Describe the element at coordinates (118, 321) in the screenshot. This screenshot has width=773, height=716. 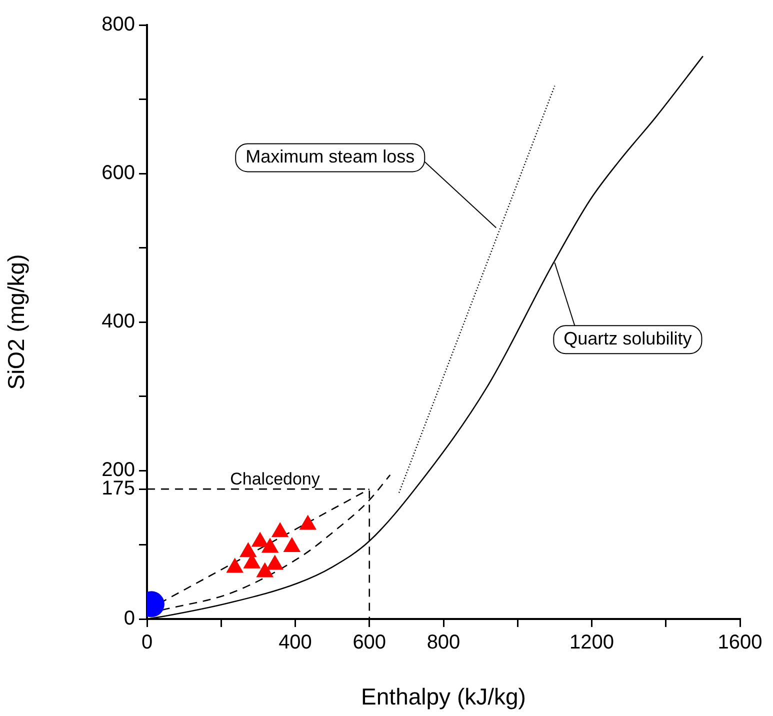
I see `y-tick-label: 400` at that location.